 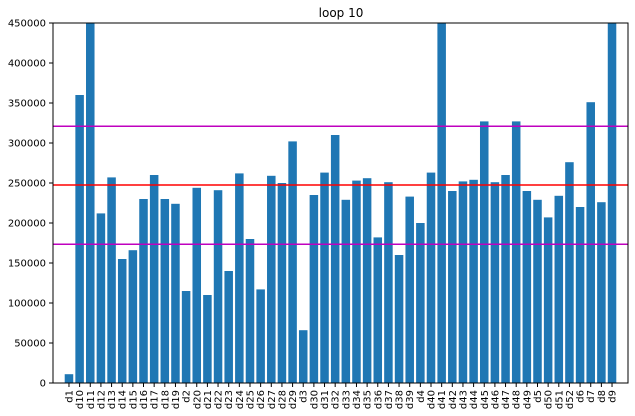 I want to click on x-tick-label-d16: d16, so click(x=144, y=399).